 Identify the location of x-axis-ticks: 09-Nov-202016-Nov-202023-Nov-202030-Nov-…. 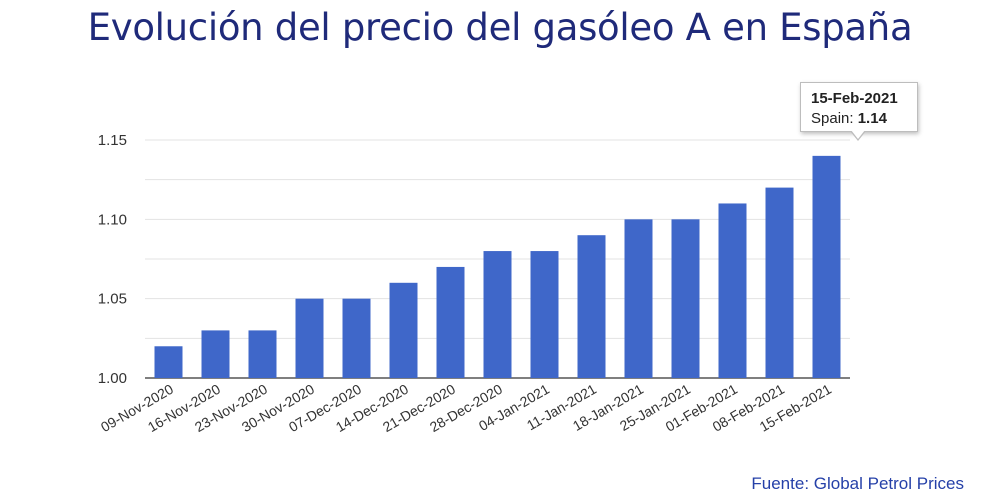
(466, 408).